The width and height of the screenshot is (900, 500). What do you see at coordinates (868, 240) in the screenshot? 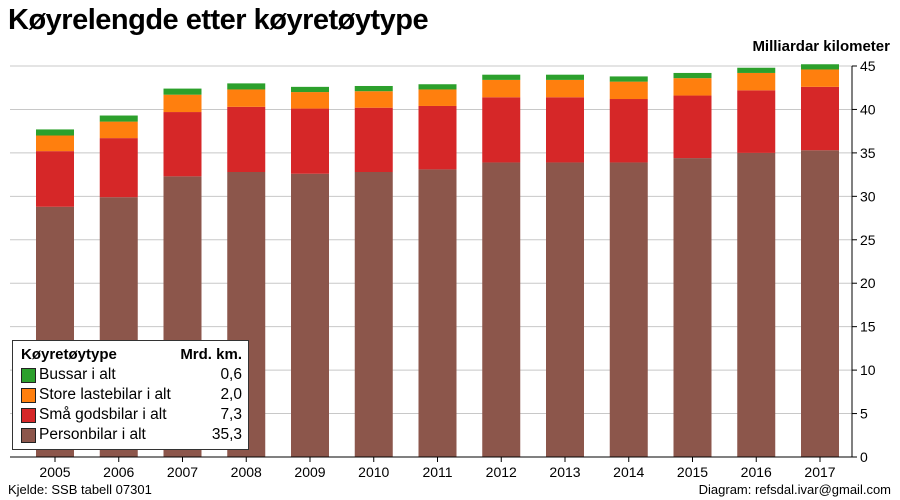
I see `y-tick-label: 25` at bounding box center [868, 240].